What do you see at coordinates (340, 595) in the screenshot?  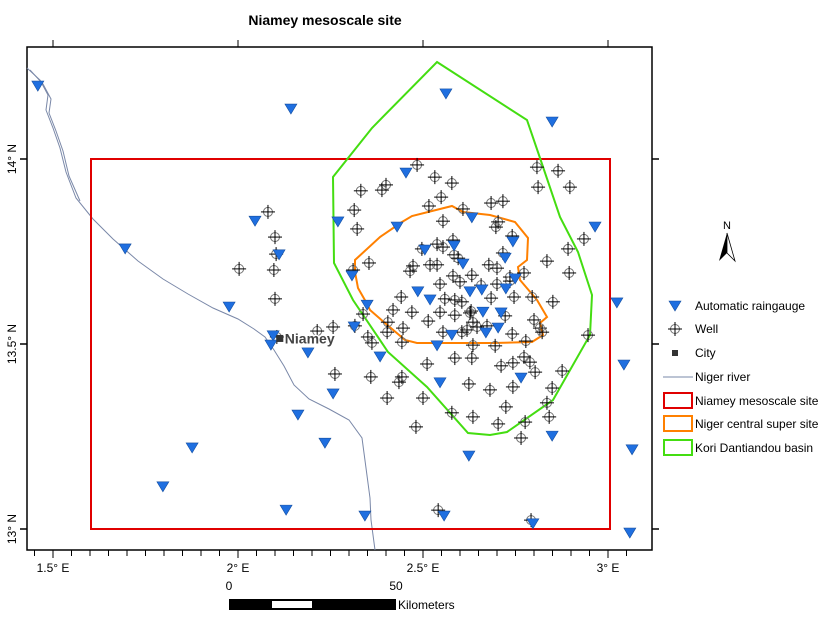 I see `scale-bar: 0 50 Kilometers` at bounding box center [340, 595].